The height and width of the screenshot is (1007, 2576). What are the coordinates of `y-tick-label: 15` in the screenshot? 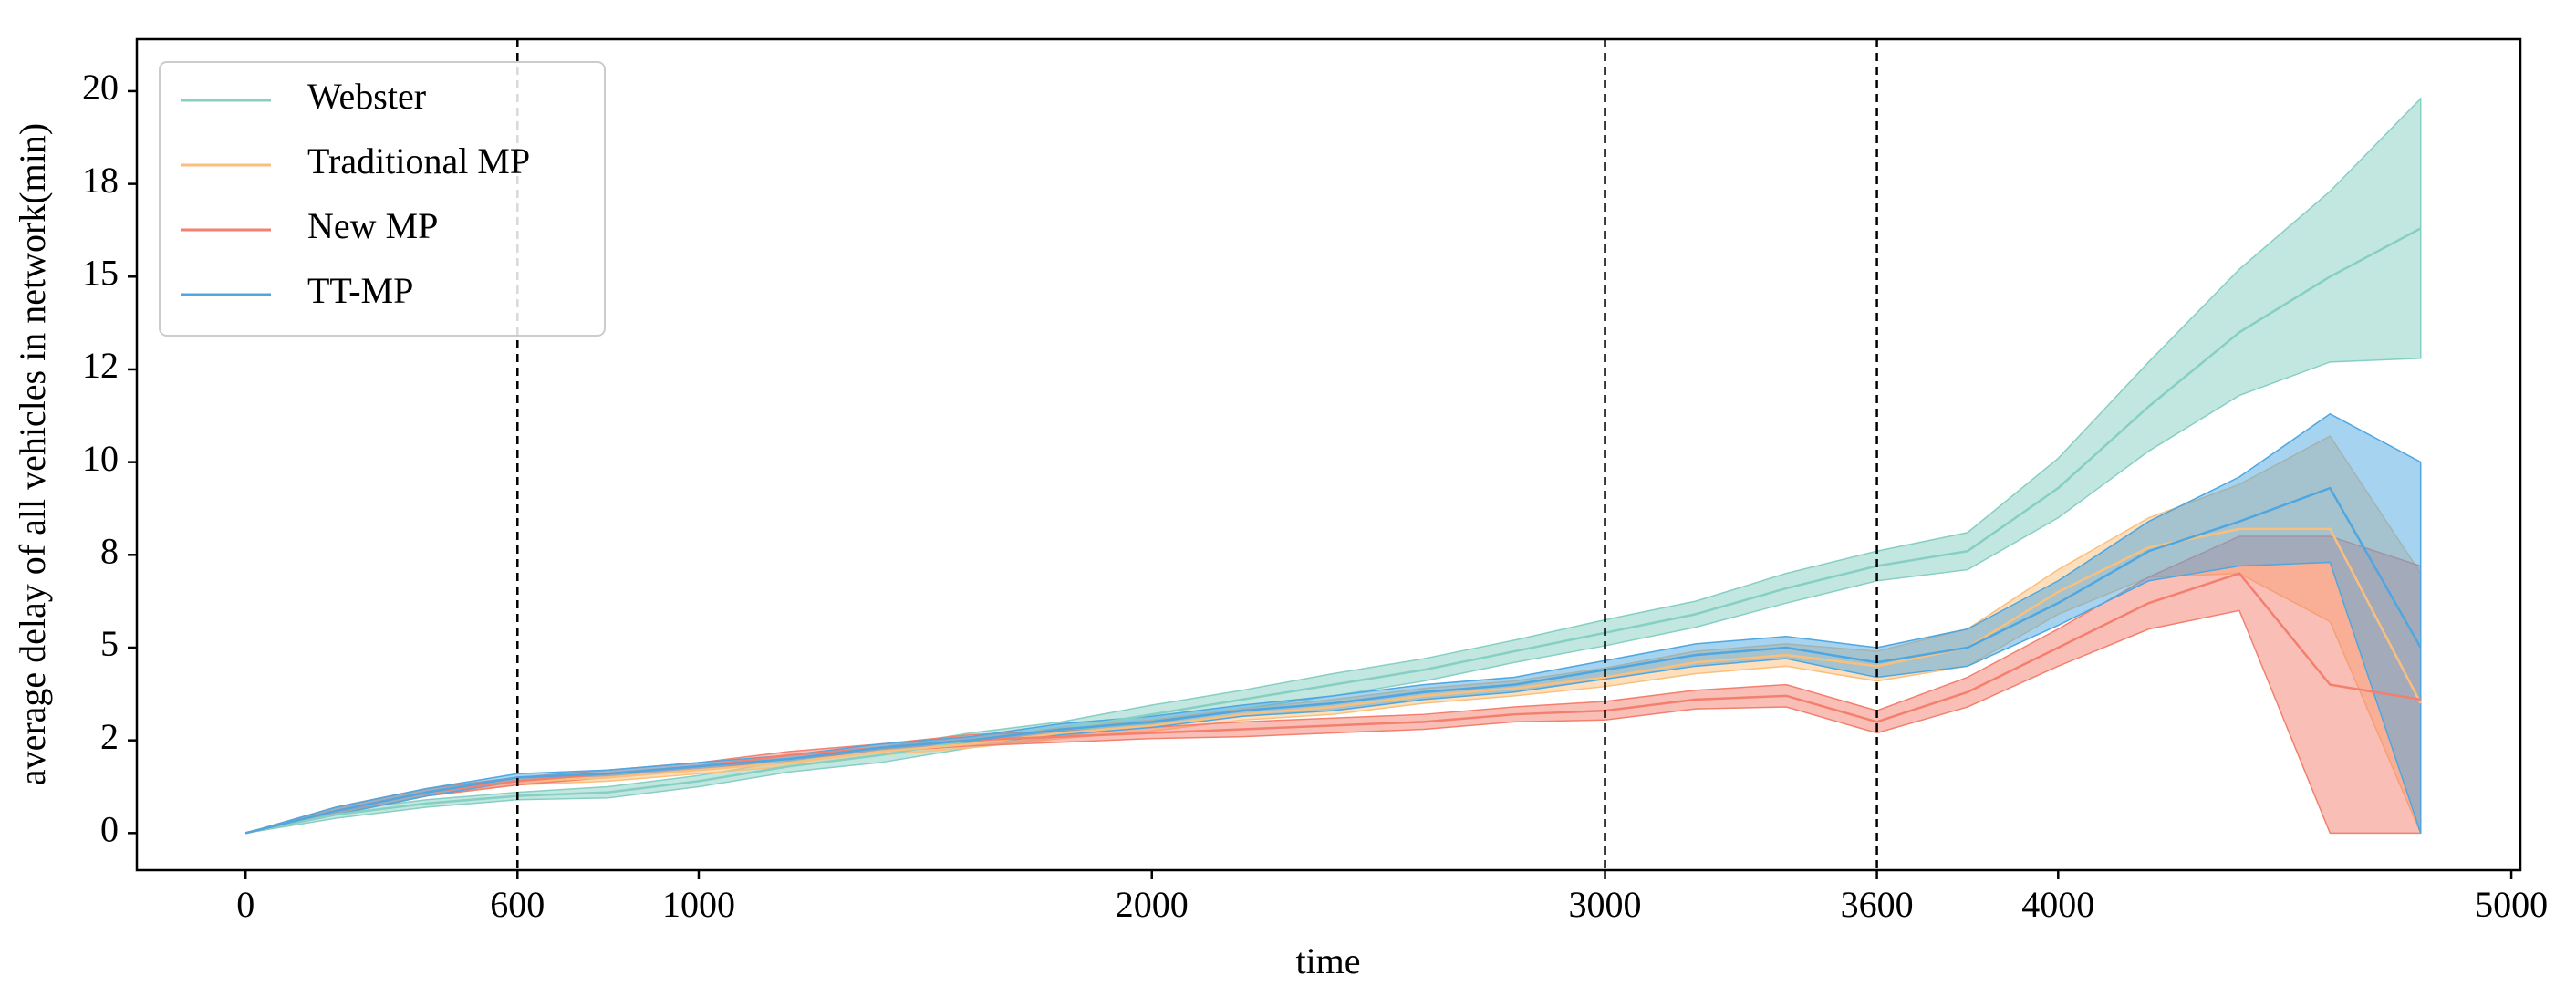 It's located at (101, 272).